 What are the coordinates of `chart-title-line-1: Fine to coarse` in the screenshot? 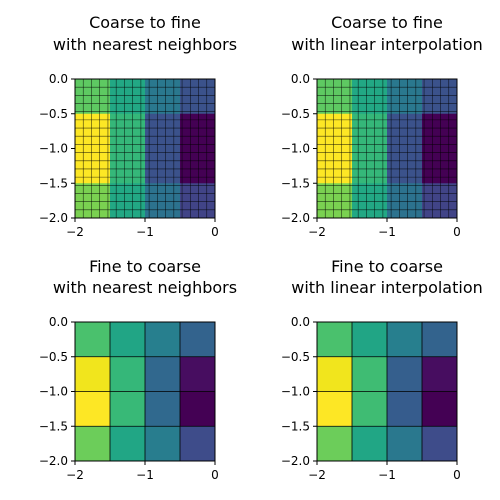 It's located at (145, 266).